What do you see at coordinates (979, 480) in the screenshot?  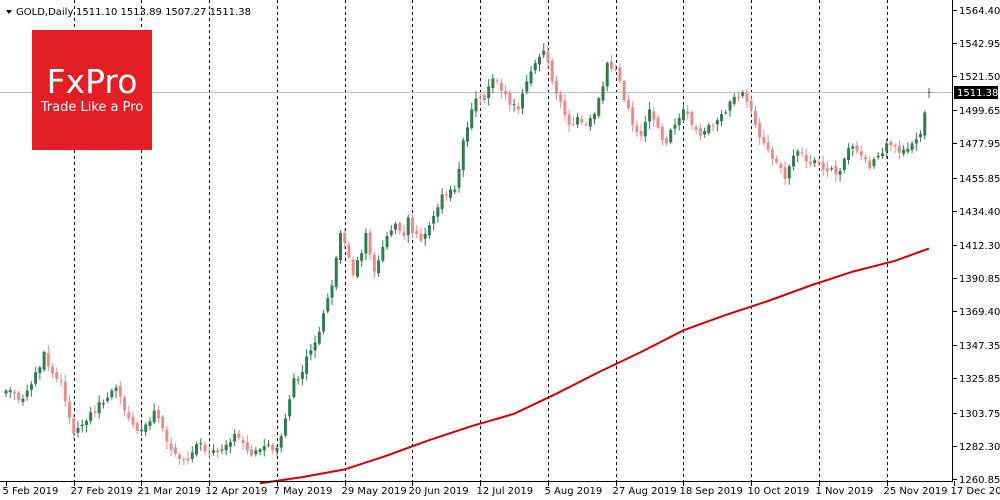 I see `y-tick-label: 1260.85` at bounding box center [979, 480].